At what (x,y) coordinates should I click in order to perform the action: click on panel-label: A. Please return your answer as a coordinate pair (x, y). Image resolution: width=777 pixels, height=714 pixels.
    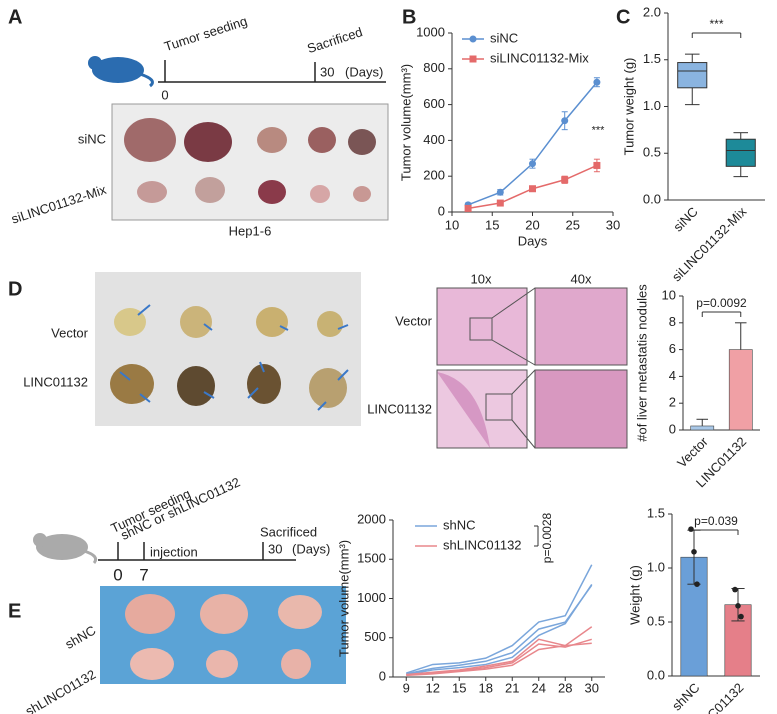
    Looking at the image, I should click on (15, 17).